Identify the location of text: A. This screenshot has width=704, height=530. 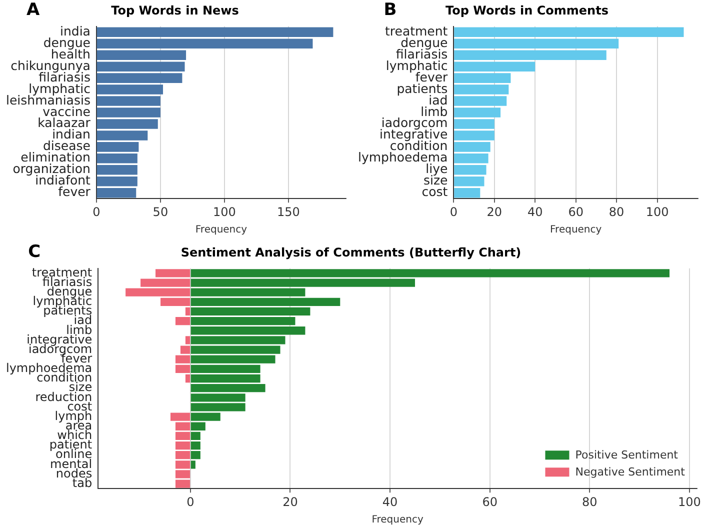
(33, 10).